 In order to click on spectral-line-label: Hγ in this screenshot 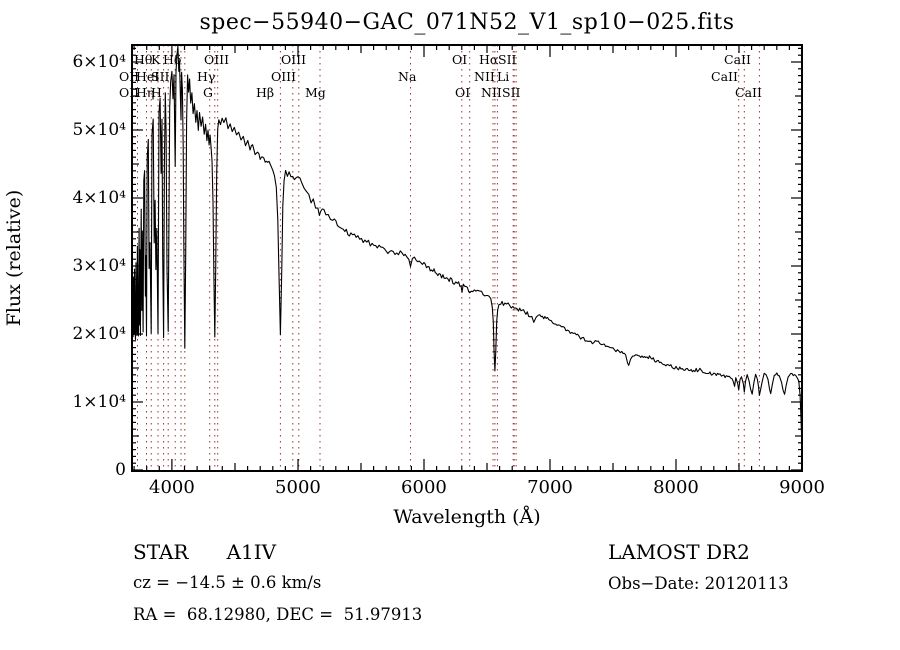, I will do `click(206, 76)`.